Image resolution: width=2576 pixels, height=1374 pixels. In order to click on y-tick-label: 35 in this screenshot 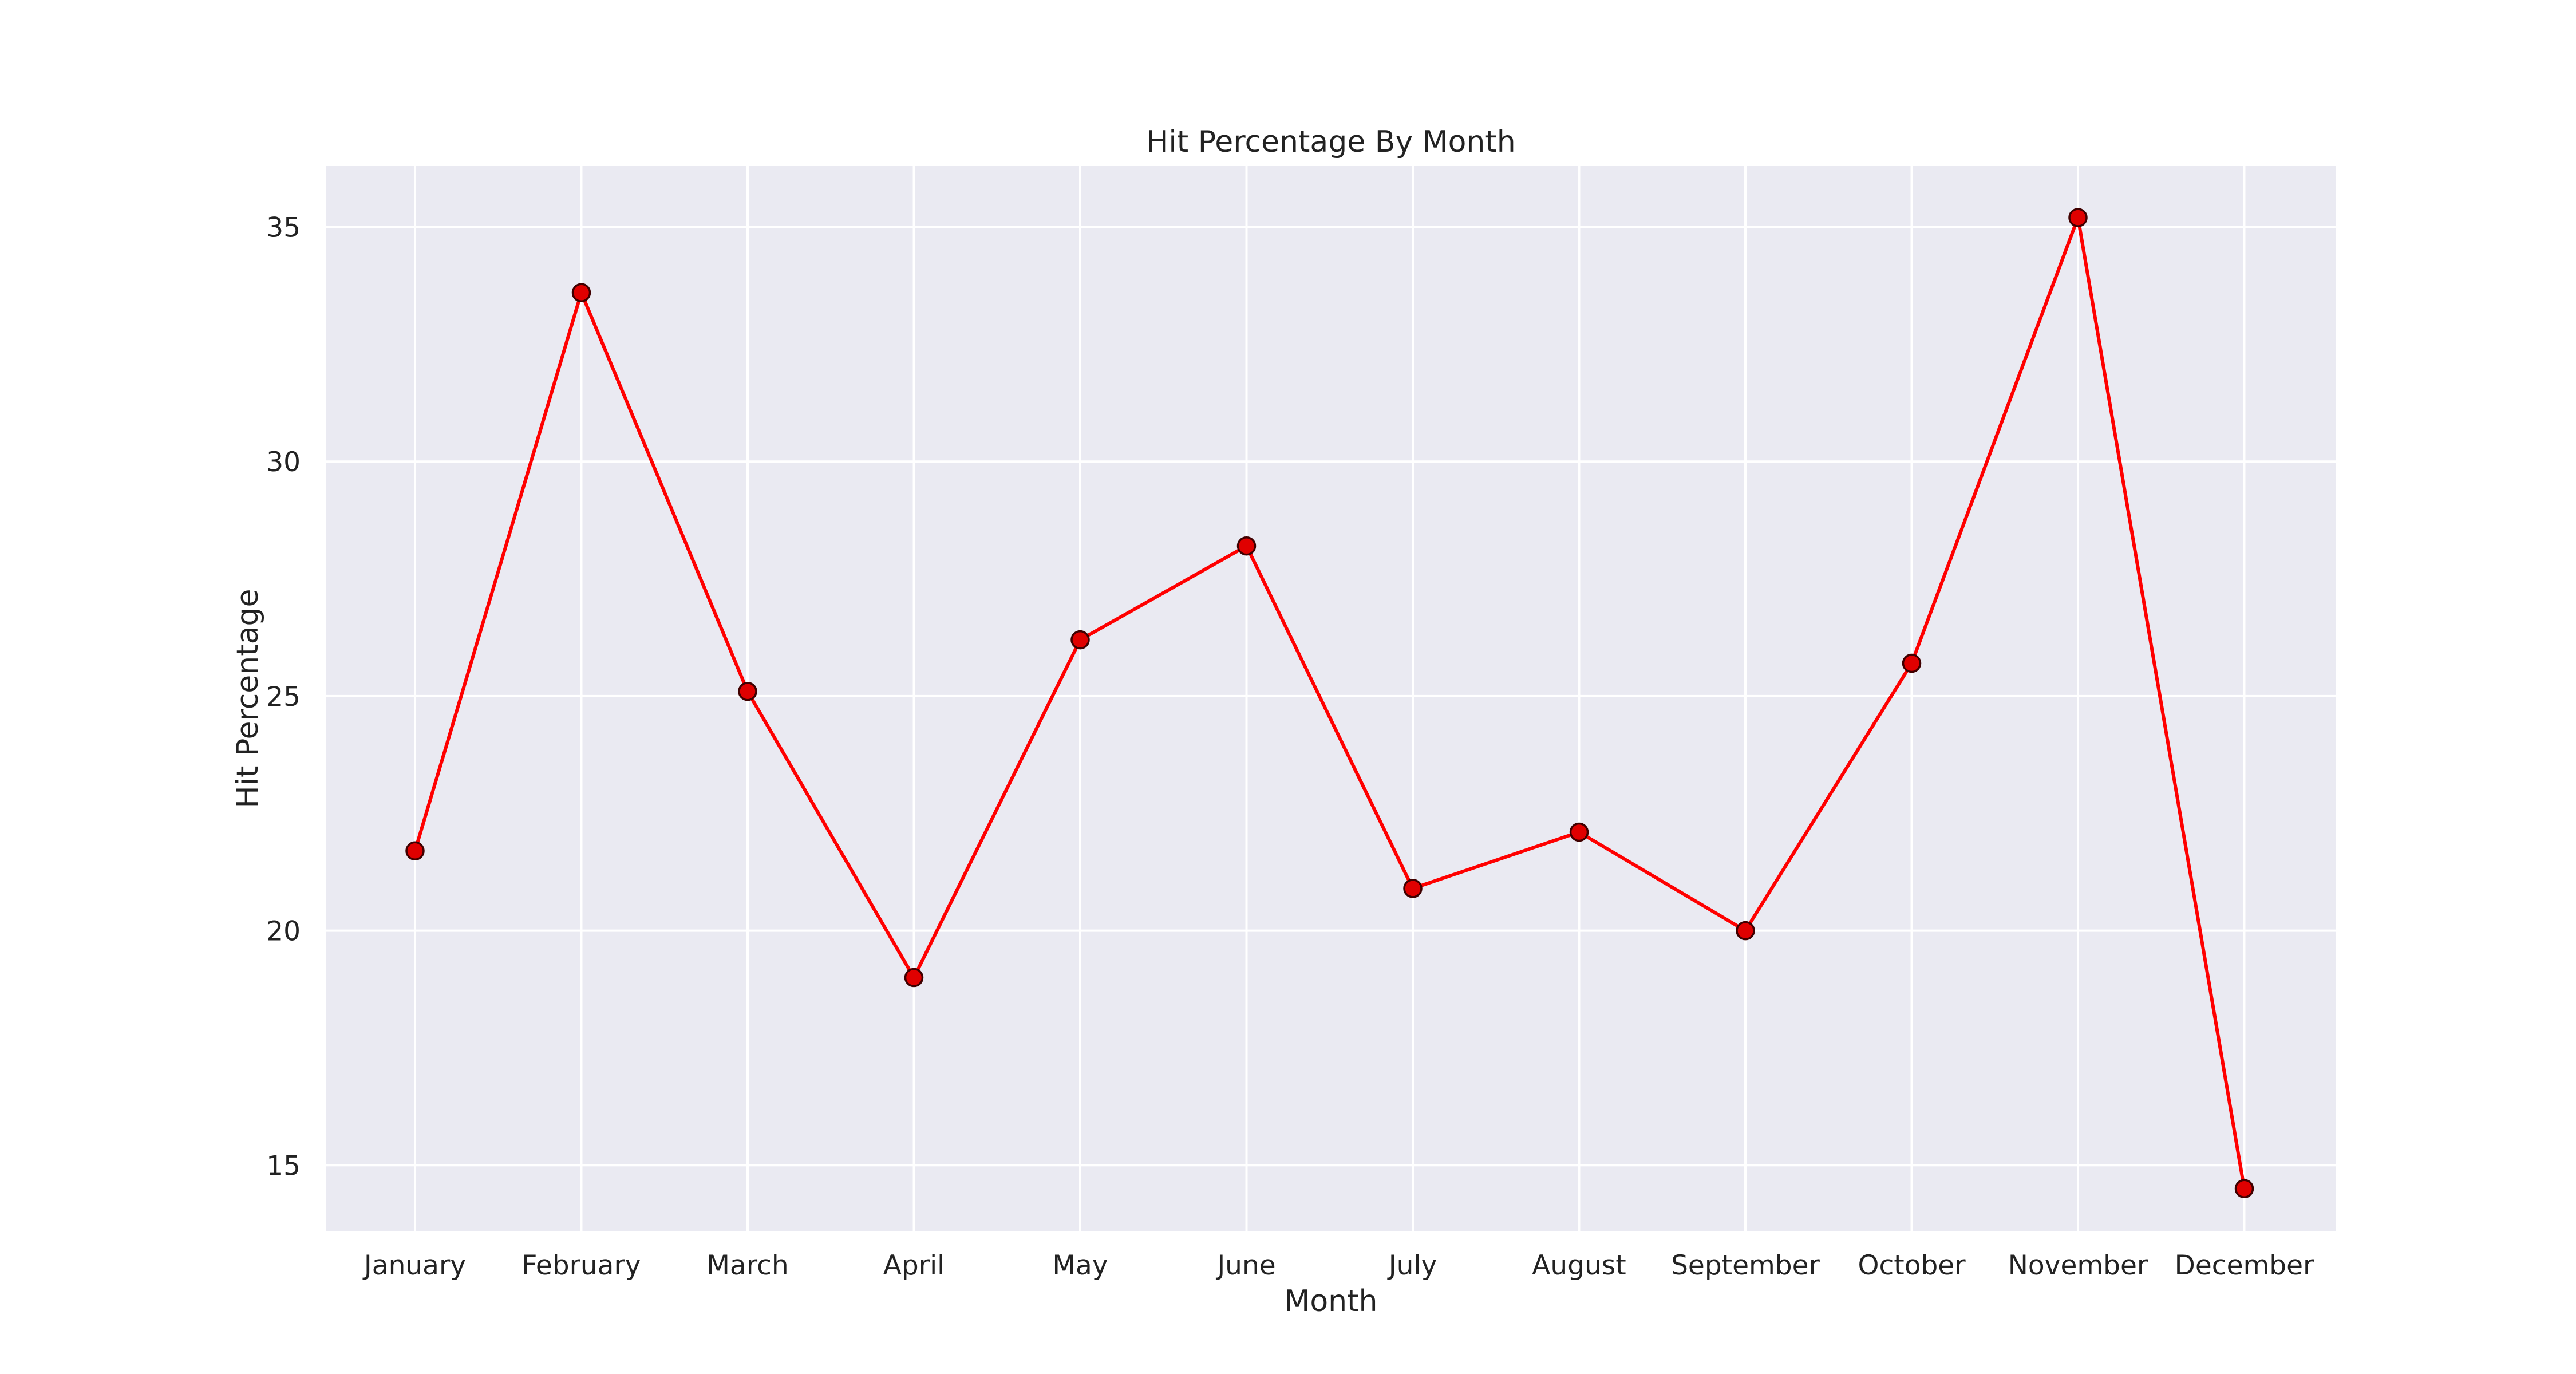, I will do `click(283, 228)`.